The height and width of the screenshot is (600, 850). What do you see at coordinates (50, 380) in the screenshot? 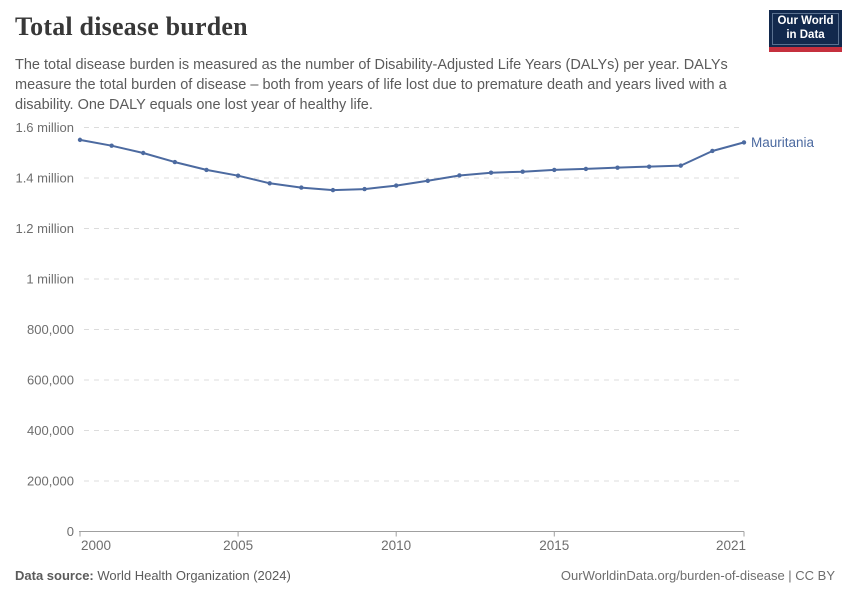
I see `y-axis-tick-label: 600,000` at bounding box center [50, 380].